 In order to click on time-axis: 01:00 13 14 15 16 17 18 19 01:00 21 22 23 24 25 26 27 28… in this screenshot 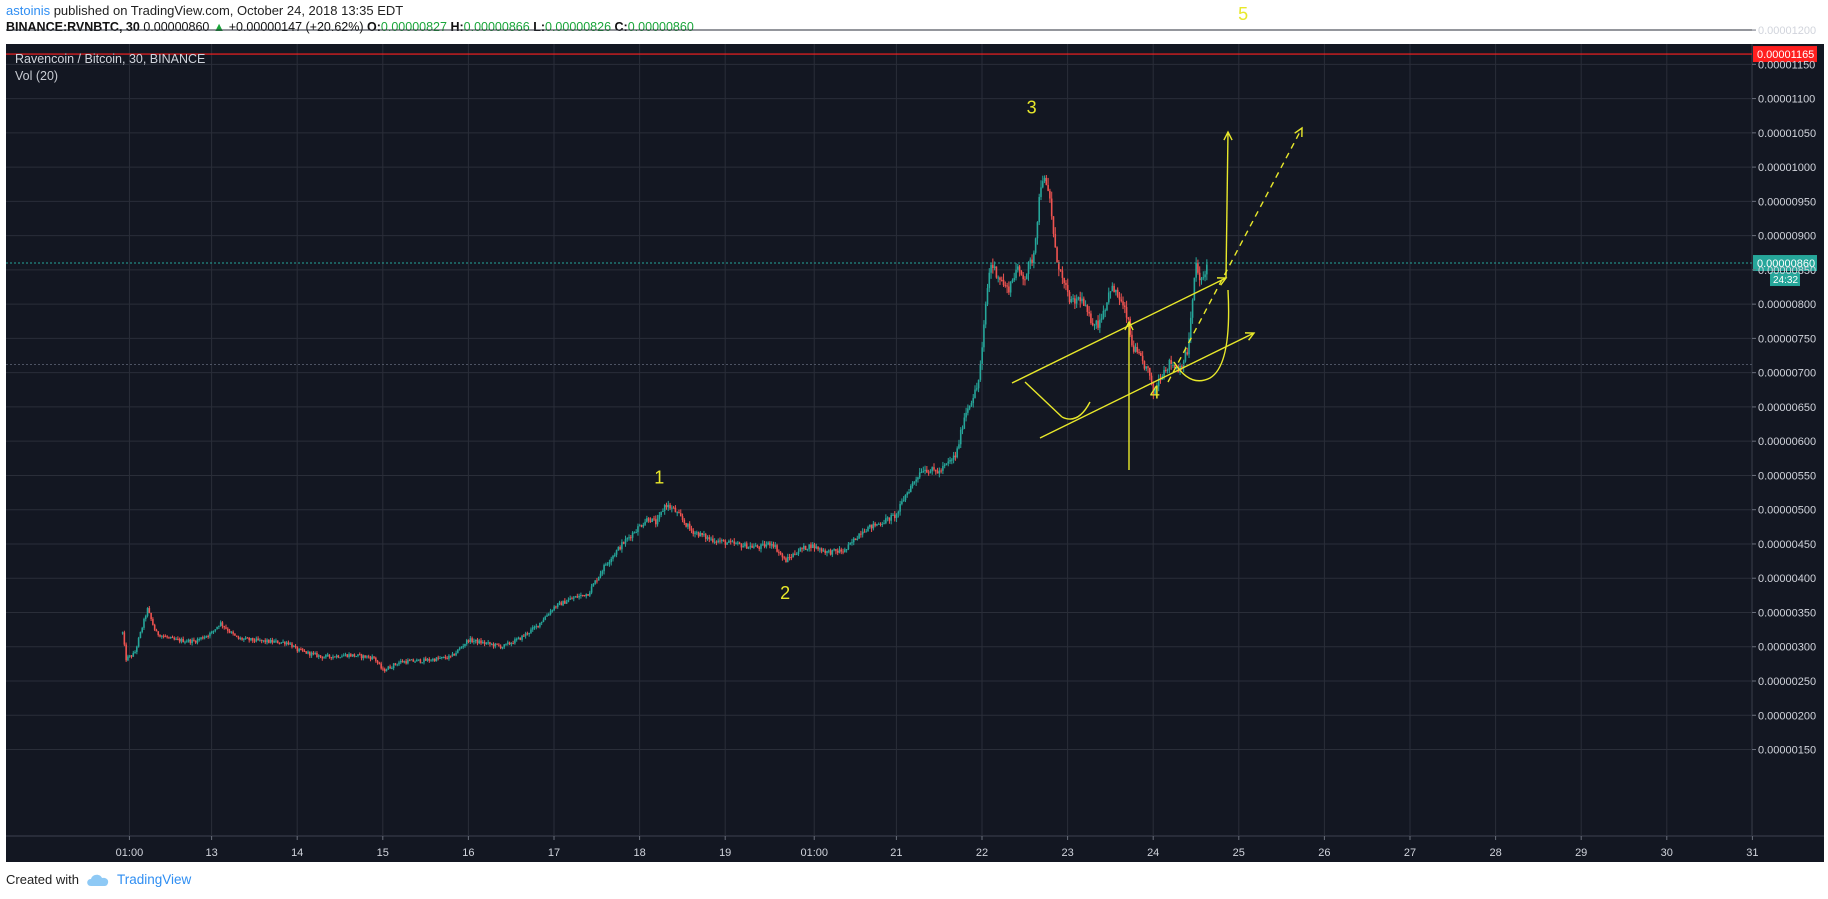, I will do `click(937, 847)`.